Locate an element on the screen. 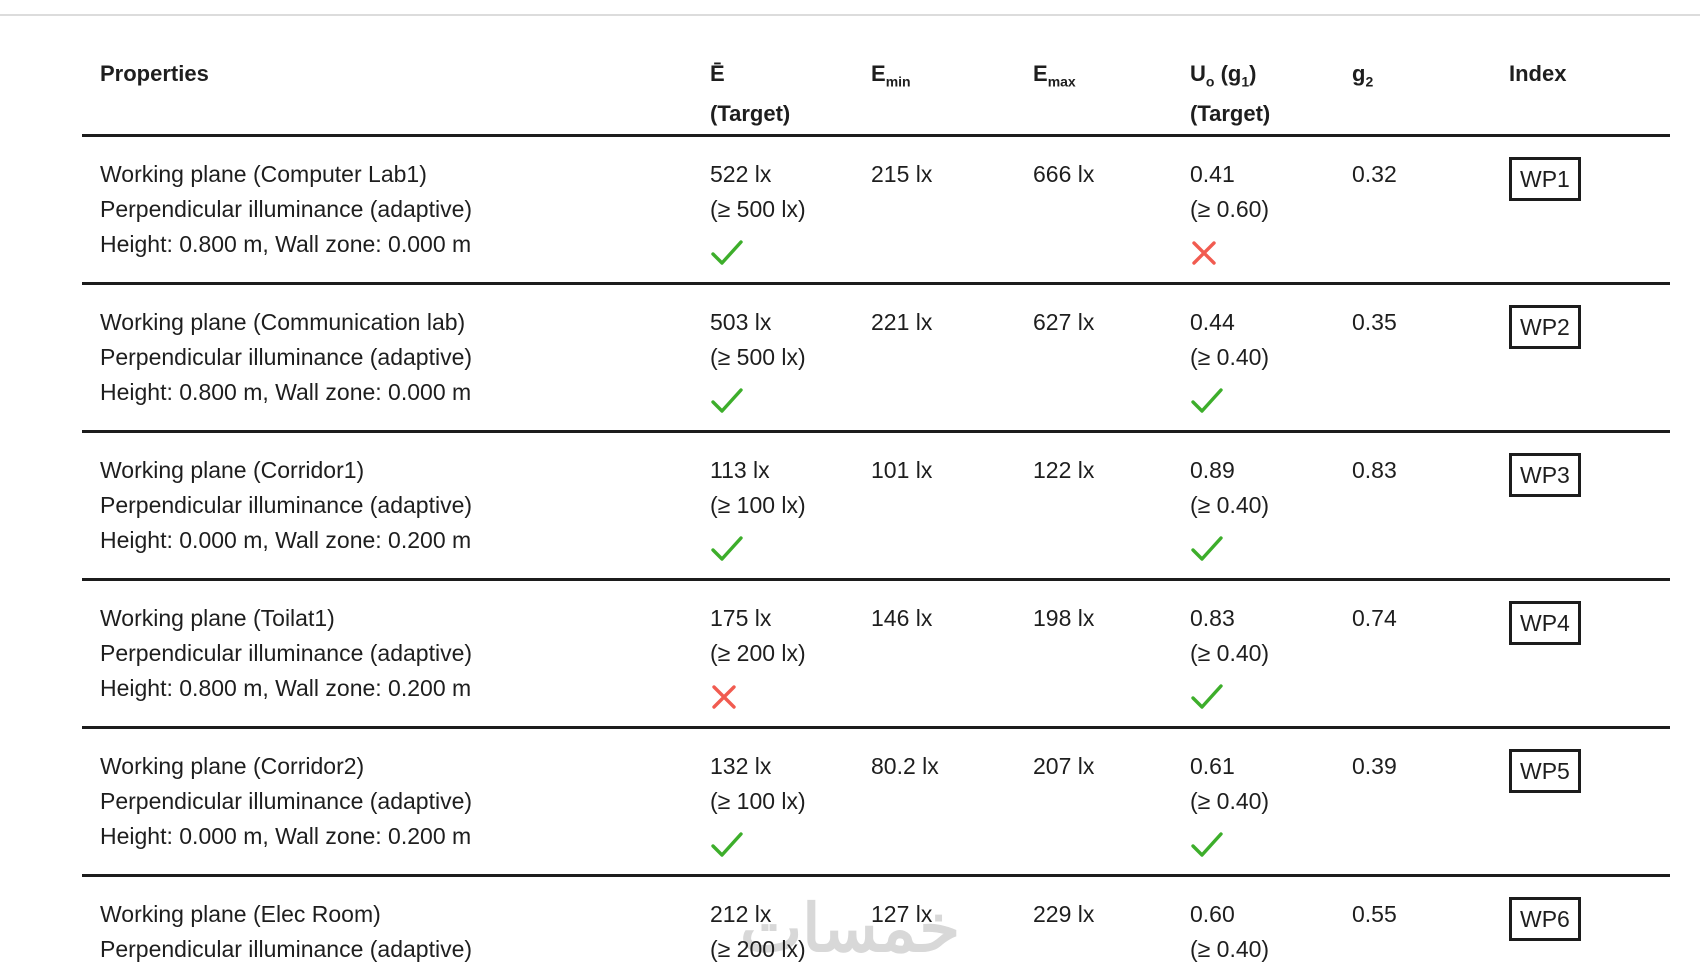  subscript: max is located at coordinates (1061, 81).